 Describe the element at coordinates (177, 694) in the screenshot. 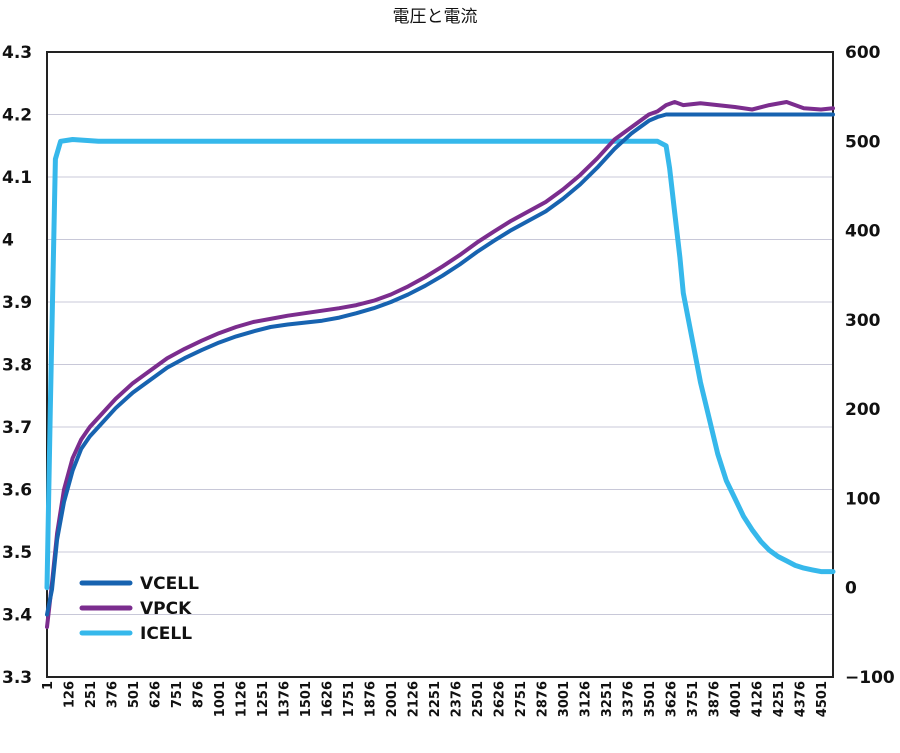

I see `x-tick: 751` at that location.